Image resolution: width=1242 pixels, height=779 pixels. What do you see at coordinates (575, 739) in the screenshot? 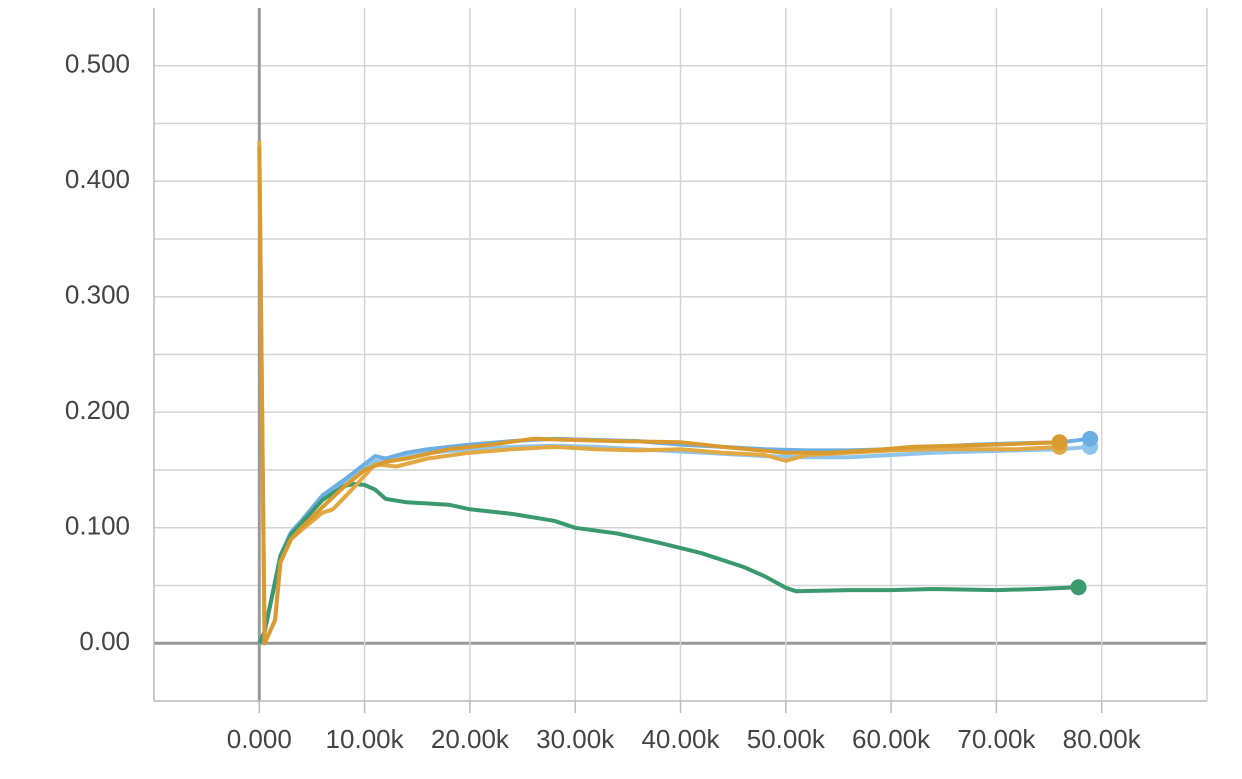
I see `x-tick-label: 30.00k` at bounding box center [575, 739].